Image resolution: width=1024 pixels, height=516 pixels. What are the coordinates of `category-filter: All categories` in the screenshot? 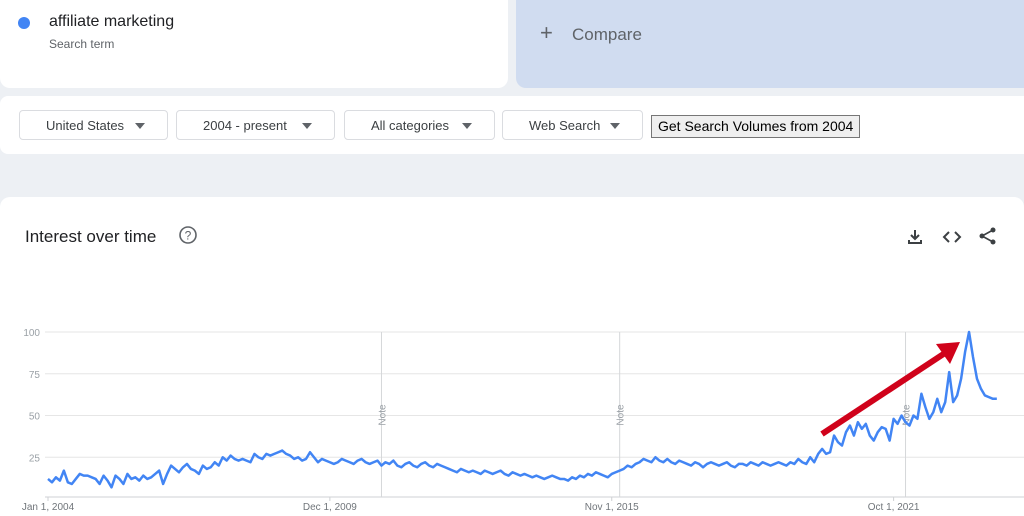 It's located at (419, 125).